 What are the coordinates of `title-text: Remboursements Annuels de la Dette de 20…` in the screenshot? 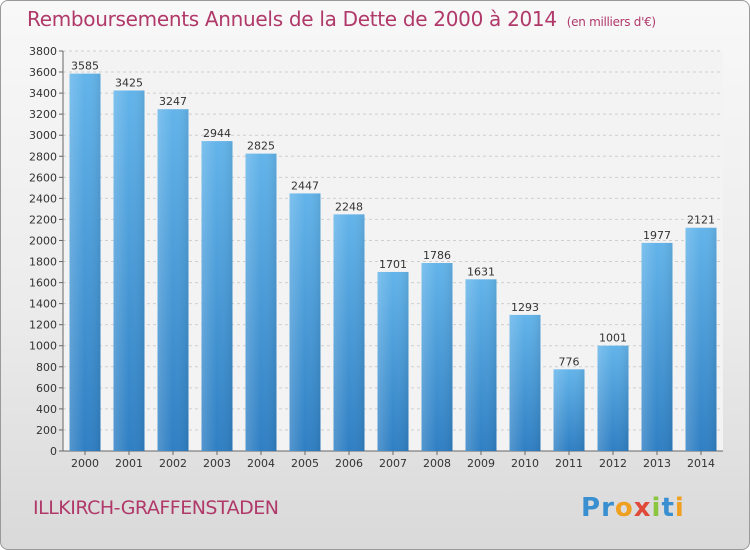 It's located at (292, 19).